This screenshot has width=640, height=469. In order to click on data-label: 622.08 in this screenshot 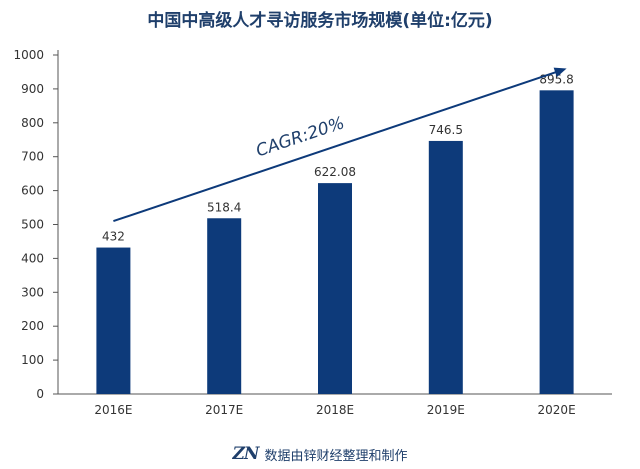, I will do `click(335, 172)`.